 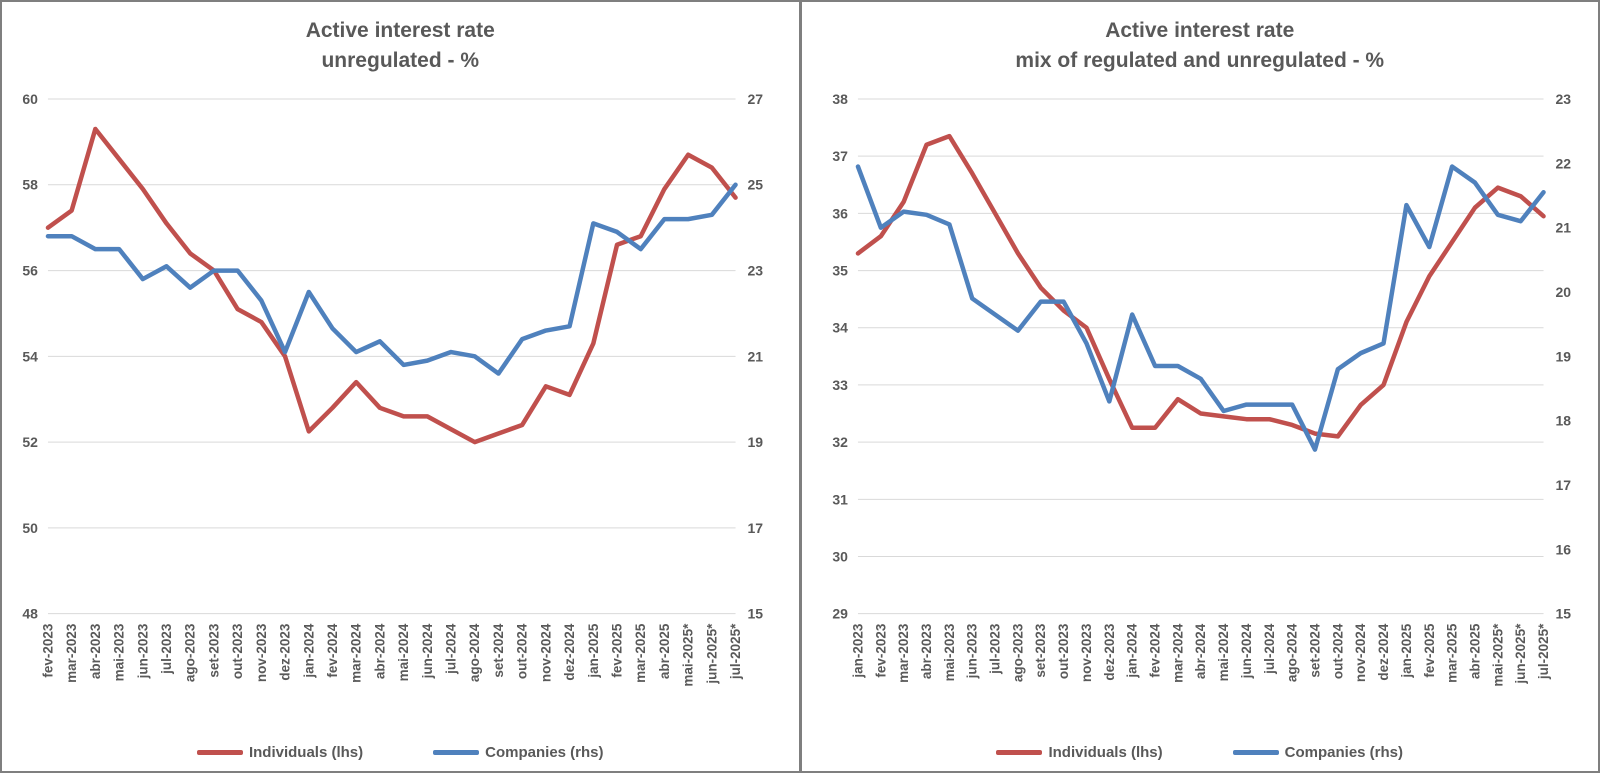 I want to click on y-axis-label-left: 54, so click(x=30, y=356).